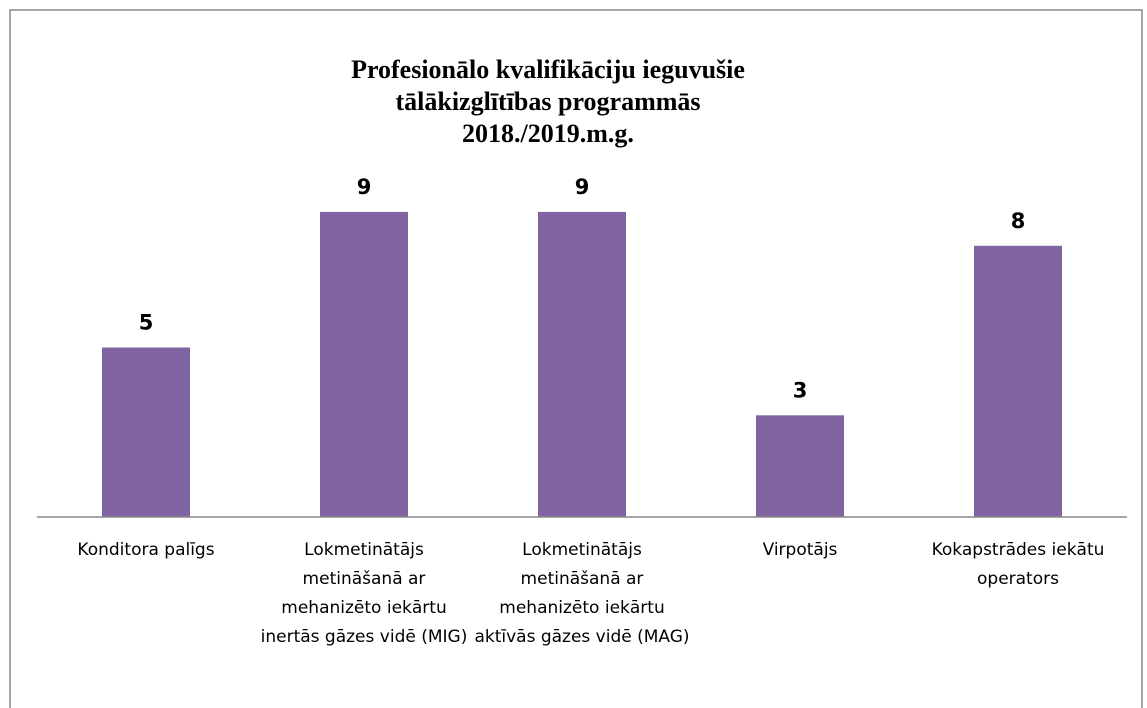 This screenshot has height=708, width=1147. Describe the element at coordinates (800, 550) in the screenshot. I see `x-tick-label: Virpotājs` at that location.